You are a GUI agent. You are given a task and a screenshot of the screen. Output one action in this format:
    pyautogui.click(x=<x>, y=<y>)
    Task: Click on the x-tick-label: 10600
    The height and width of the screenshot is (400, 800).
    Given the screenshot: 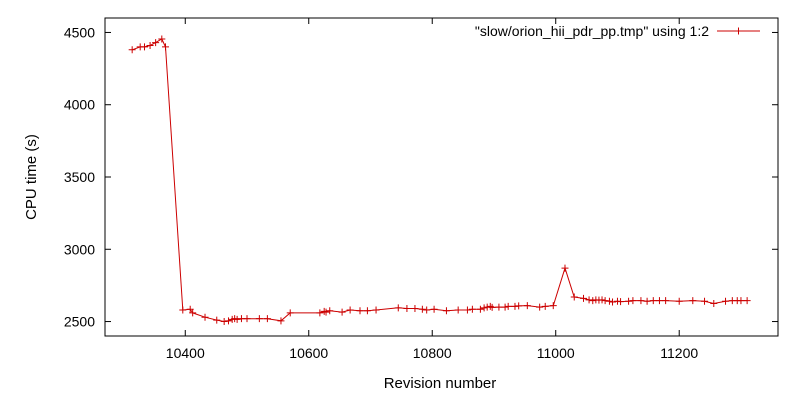 What is the action you would take?
    pyautogui.click(x=308, y=353)
    